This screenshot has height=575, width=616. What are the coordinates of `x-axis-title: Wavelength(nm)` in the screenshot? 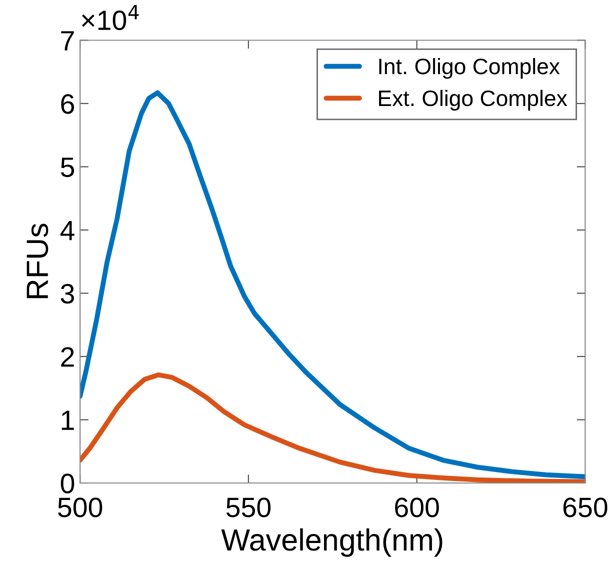 It's located at (331, 542).